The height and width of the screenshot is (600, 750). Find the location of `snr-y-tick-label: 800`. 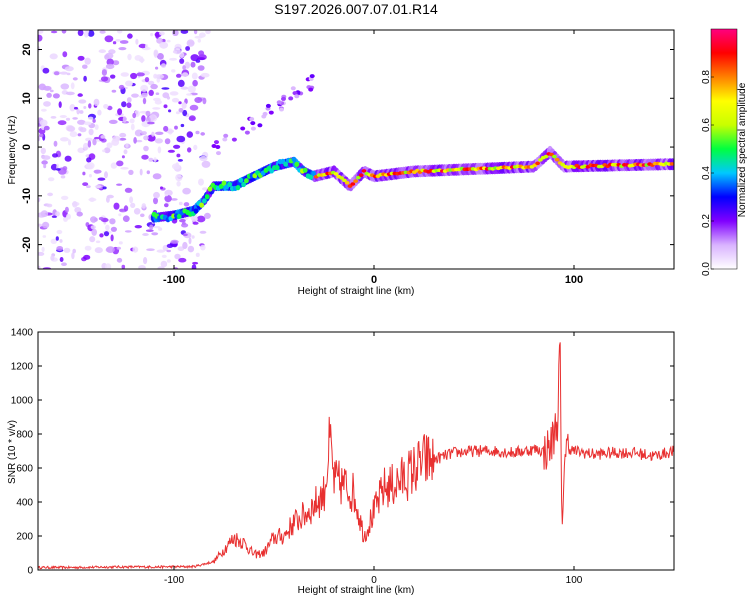

snr-y-tick-label: 800 is located at coordinates (24, 435).